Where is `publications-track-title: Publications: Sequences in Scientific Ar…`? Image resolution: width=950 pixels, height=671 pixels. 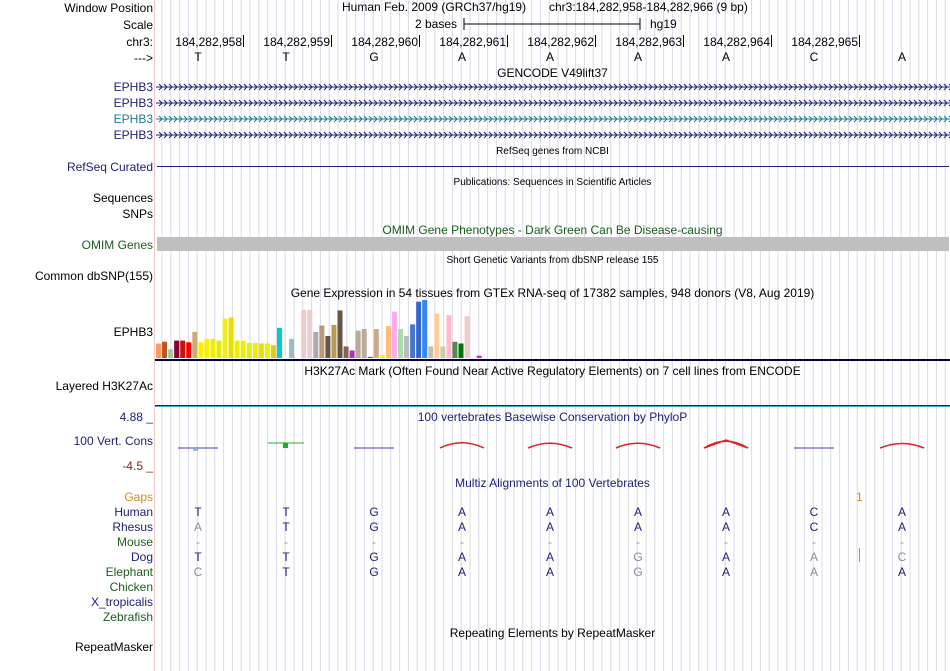
publications-track-title: Publications: Sequences in Scientific Ar… is located at coordinates (552, 182).